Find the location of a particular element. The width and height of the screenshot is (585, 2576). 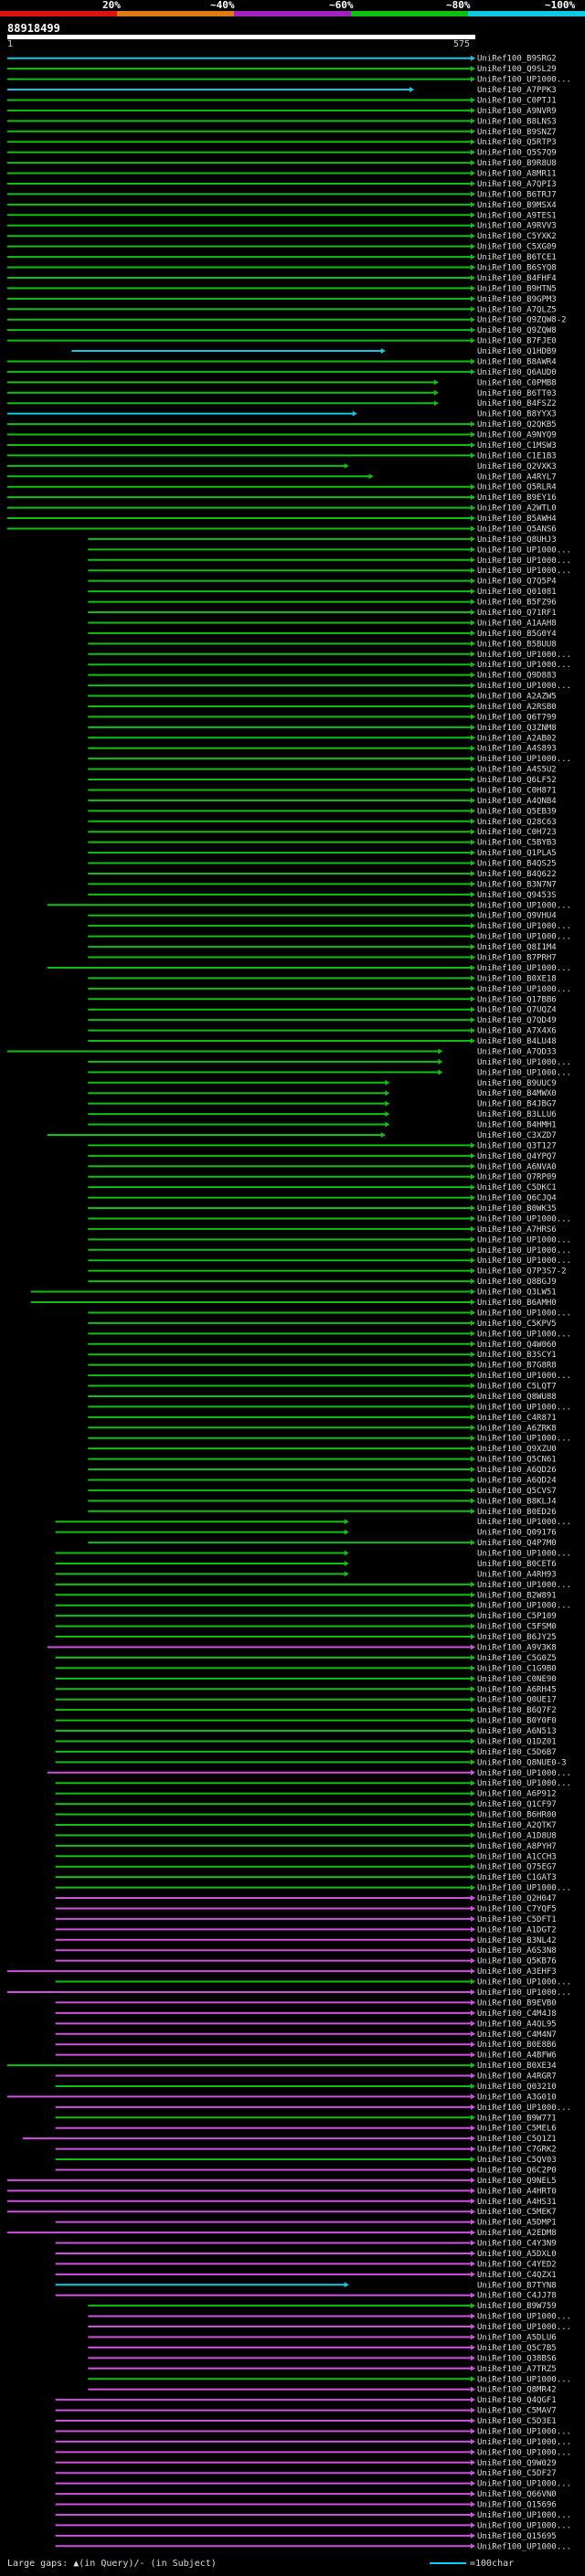

hit-label: UniRef100_Q2QKB5 is located at coordinates (517, 424).